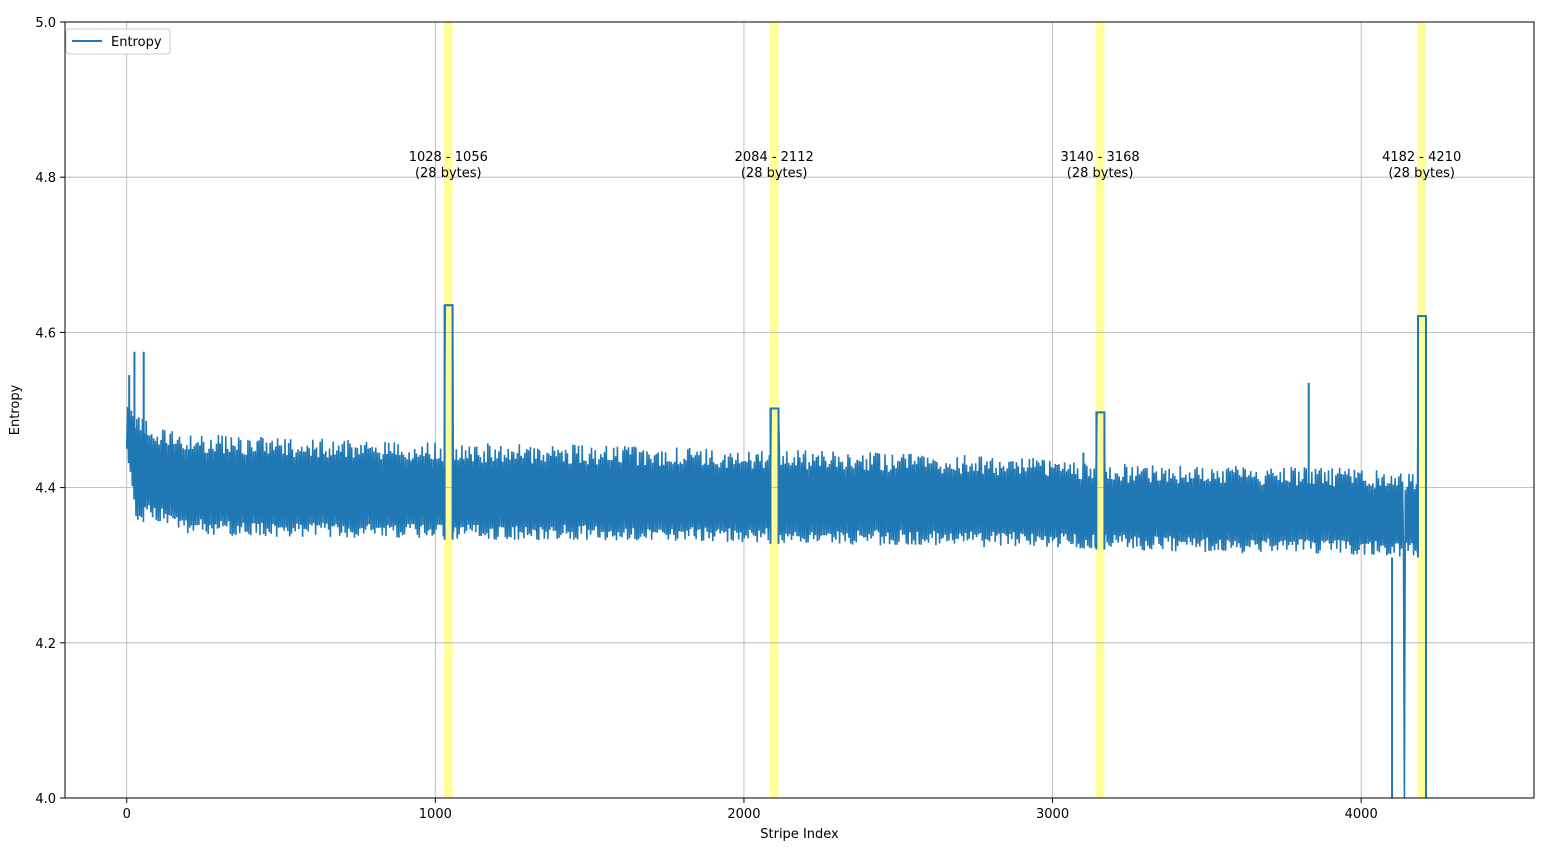 The height and width of the screenshot is (851, 1554). What do you see at coordinates (45, 799) in the screenshot?
I see `y-tick-label-0: 4.0` at bounding box center [45, 799].